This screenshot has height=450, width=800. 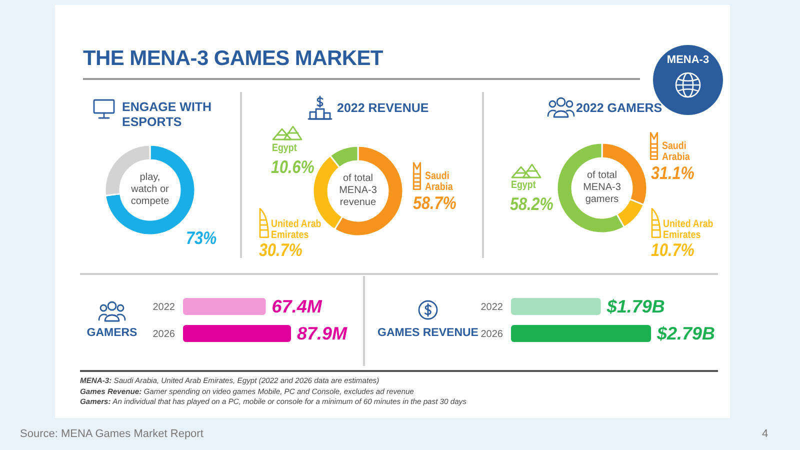 I want to click on data-label: 31.1%, so click(x=672, y=173).